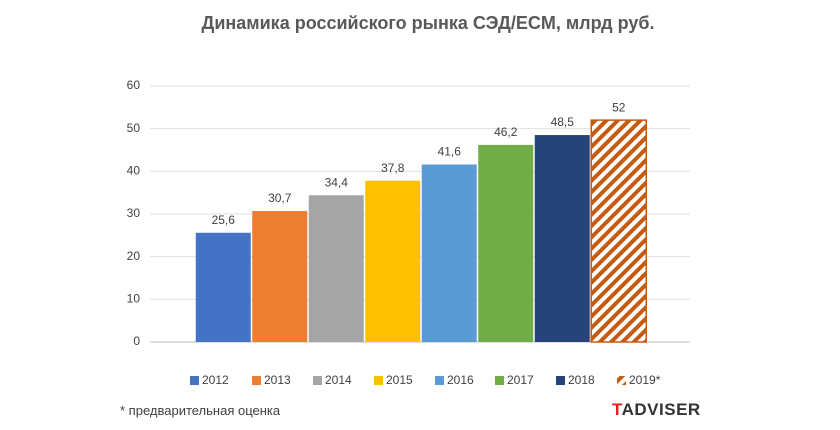 The width and height of the screenshot is (840, 430). What do you see at coordinates (563, 122) in the screenshot?
I see `value-label: 48,5` at bounding box center [563, 122].